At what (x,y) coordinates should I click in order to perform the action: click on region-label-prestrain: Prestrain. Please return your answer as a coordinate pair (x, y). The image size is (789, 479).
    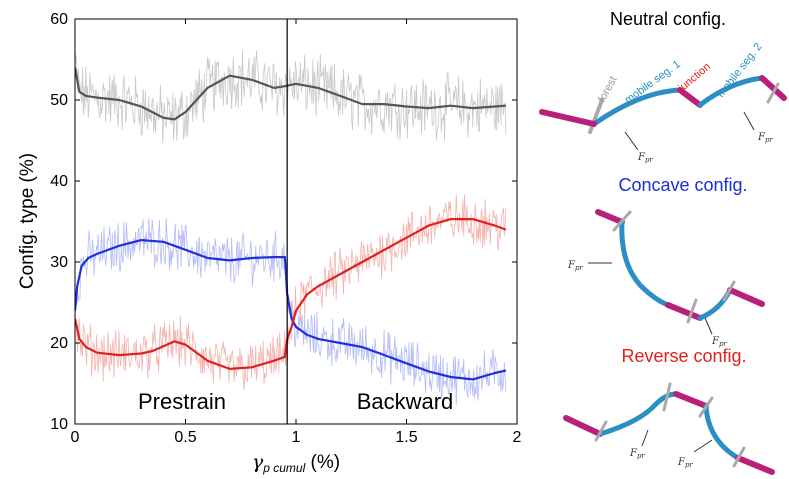
    Looking at the image, I should click on (182, 401).